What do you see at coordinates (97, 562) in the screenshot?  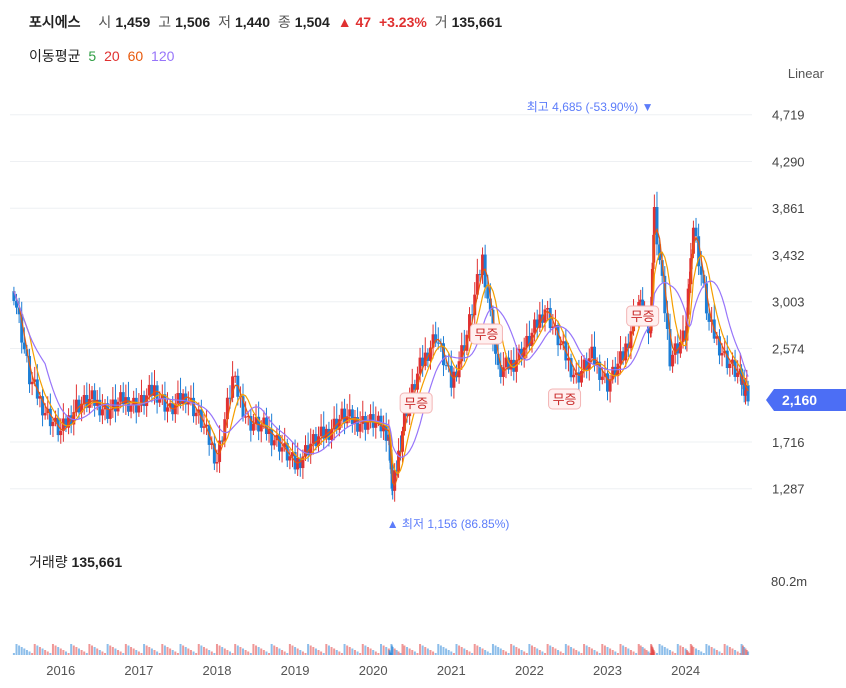 I see `volume-legend-value: 135,661` at bounding box center [97, 562].